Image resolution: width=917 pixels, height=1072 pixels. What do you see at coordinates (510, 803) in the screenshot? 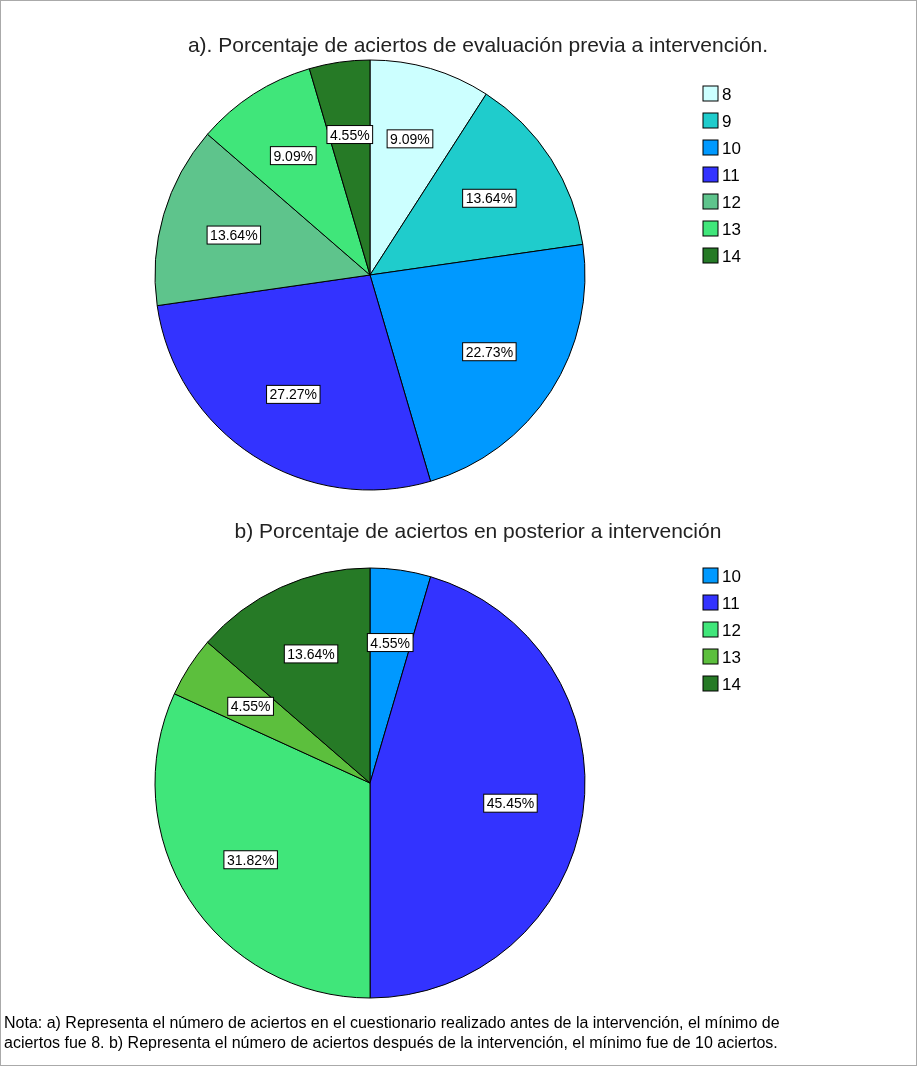
I see `data-label: 45.45%` at bounding box center [510, 803].